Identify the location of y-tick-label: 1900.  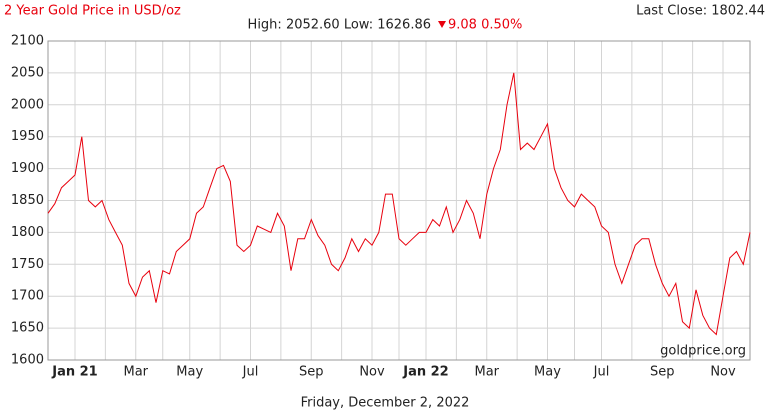
(27, 168).